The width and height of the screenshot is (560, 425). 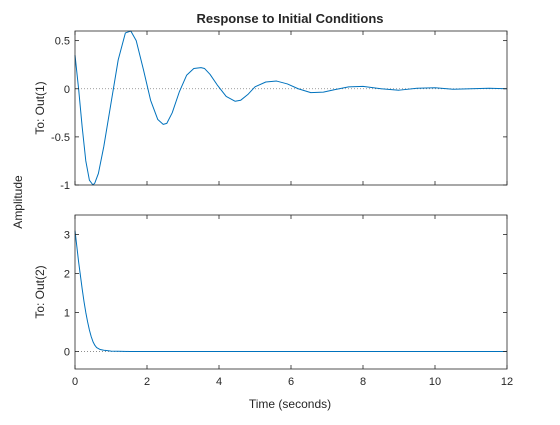 What do you see at coordinates (507, 382) in the screenshot?
I see `x-tick-label: 12` at bounding box center [507, 382].